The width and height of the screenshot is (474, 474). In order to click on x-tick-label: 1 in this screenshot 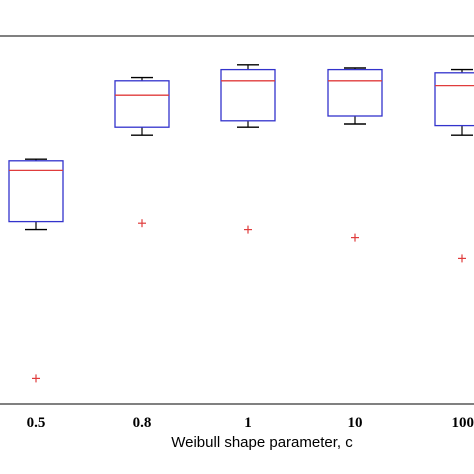, I will do `click(248, 423)`.